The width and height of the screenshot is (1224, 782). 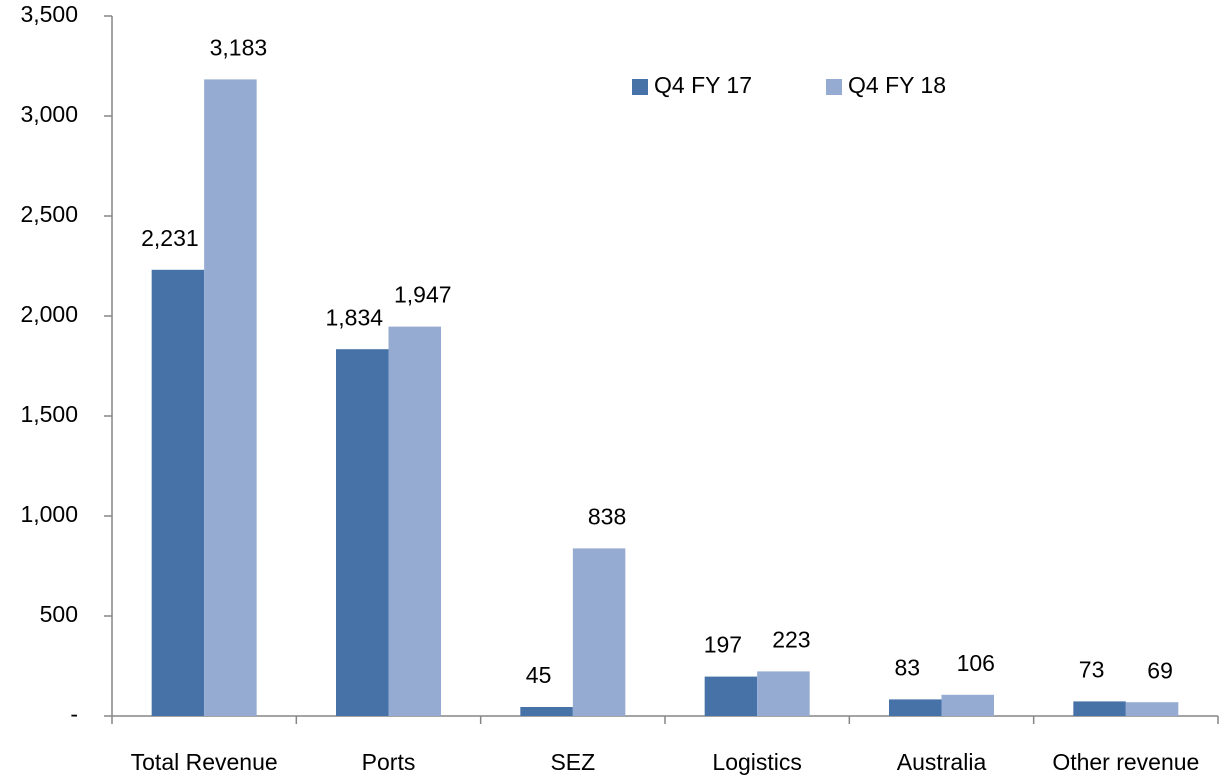 What do you see at coordinates (49, 214) in the screenshot?
I see `y-tick-label: 2,500` at bounding box center [49, 214].